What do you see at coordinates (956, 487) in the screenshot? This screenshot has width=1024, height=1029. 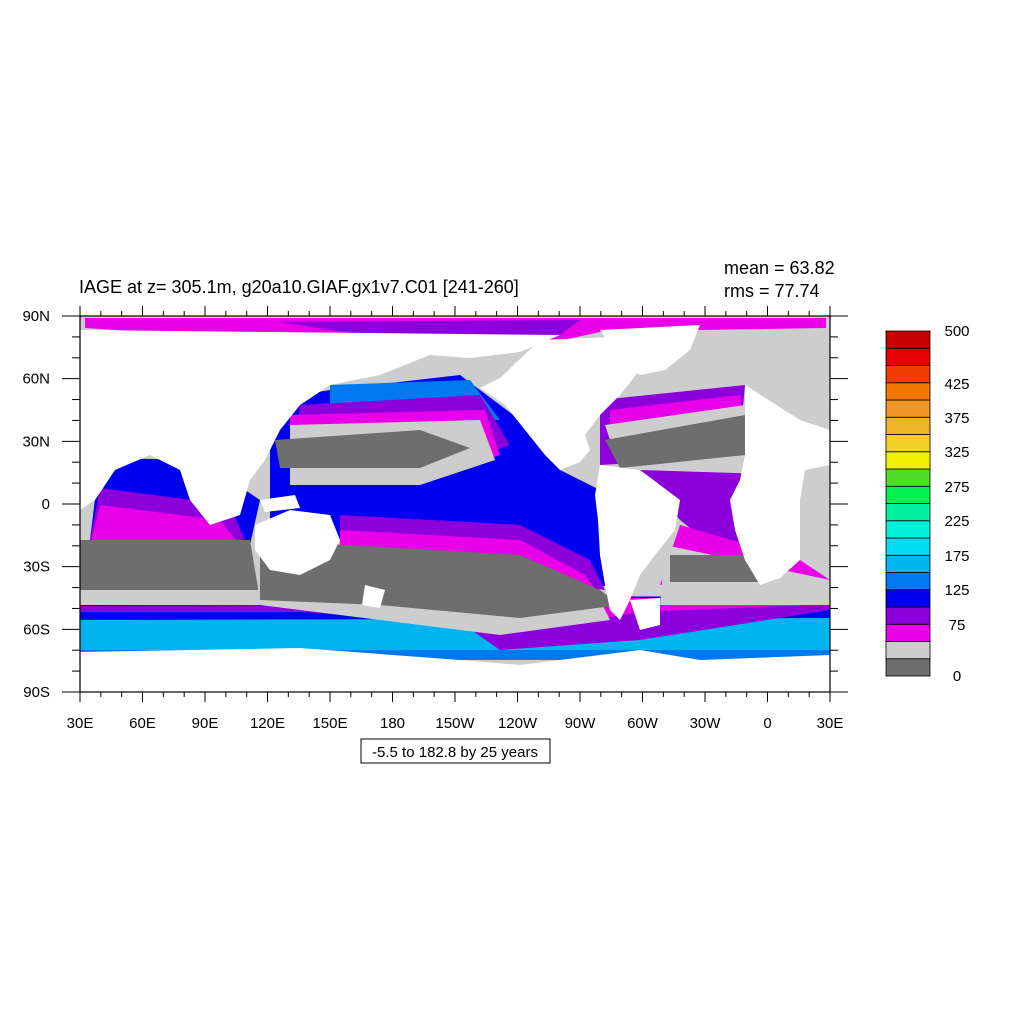 I see `colorbar-label: 275` at bounding box center [956, 487].